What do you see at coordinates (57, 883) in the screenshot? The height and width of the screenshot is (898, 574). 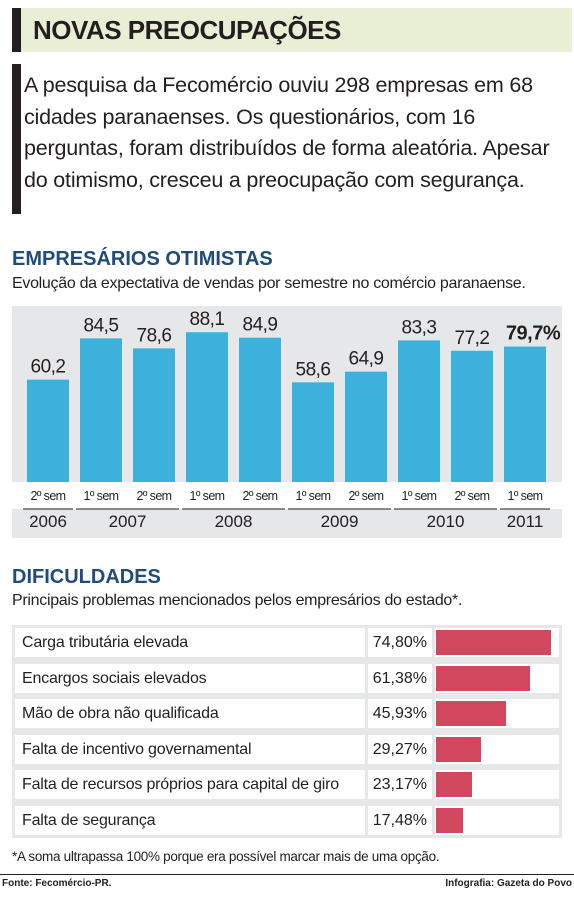 I see `source-credit: Fonte: Fecomércio-PR.` at bounding box center [57, 883].